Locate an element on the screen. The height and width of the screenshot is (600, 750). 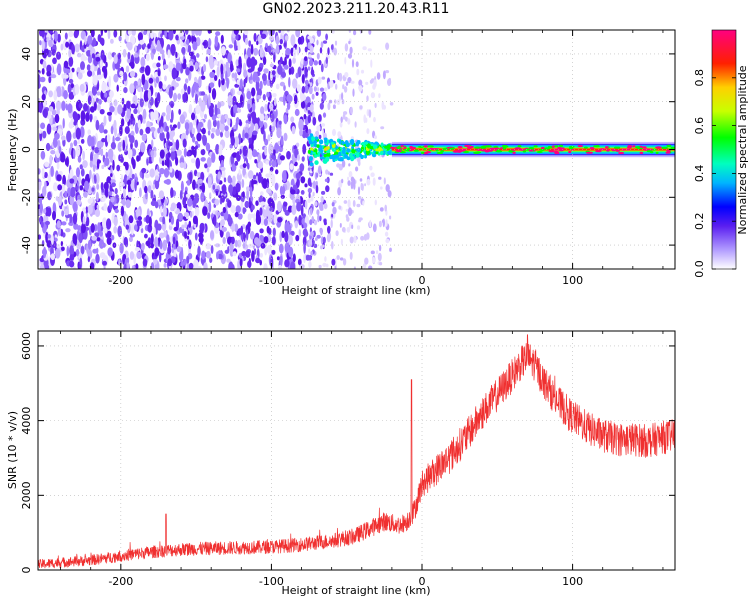
spectrogram-x-axis-label: Height of straight line (km) is located at coordinates (355, 290).